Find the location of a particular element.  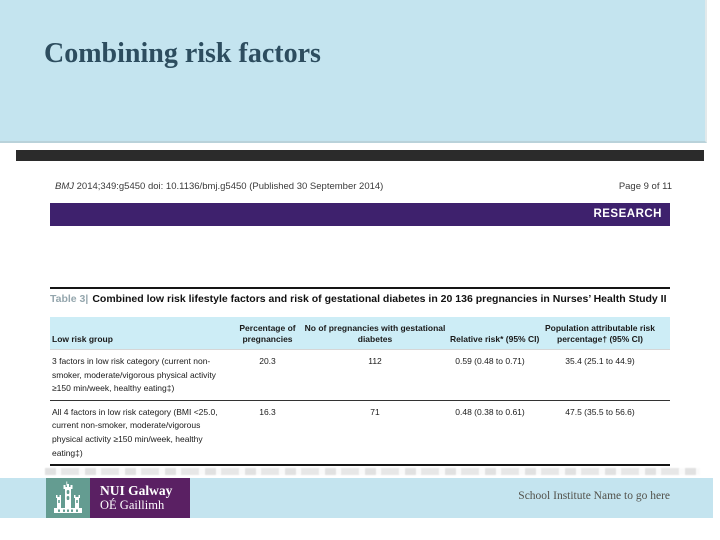

university-name-en: NUI Galway is located at coordinates (136, 490).